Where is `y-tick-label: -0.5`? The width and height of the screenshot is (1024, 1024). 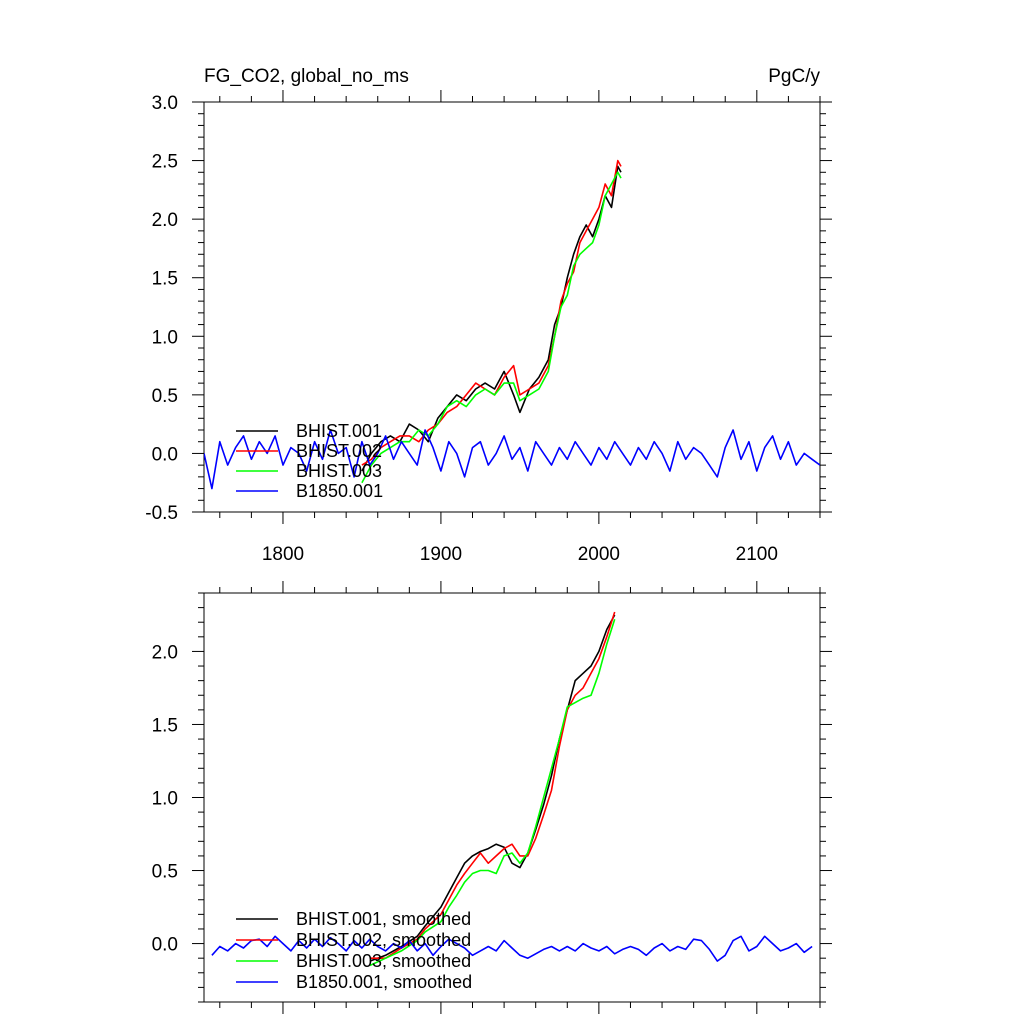 y-tick-label: -0.5 is located at coordinates (161, 513).